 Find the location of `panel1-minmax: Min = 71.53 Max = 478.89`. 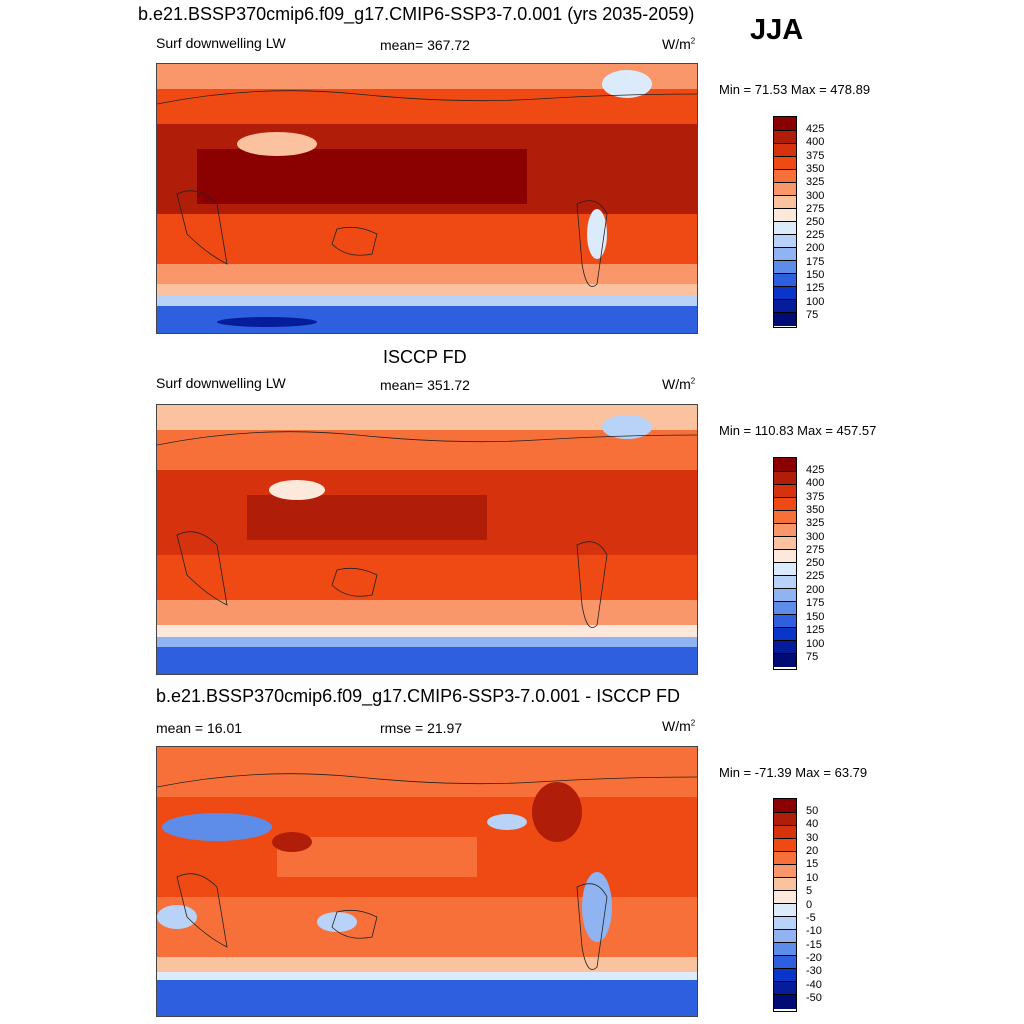

panel1-minmax: Min = 71.53 Max = 478.89 is located at coordinates (795, 89).